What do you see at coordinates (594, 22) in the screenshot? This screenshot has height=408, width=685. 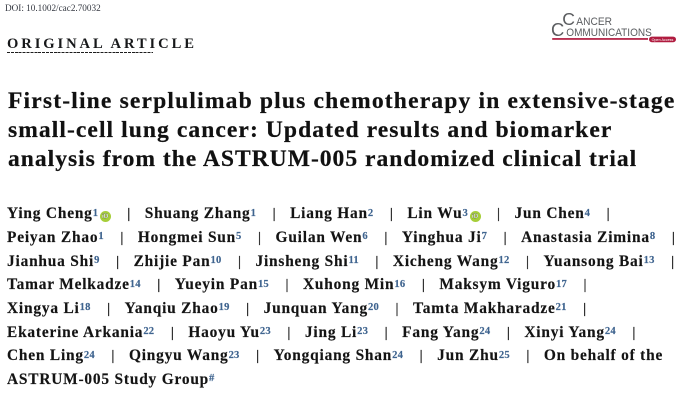 I see `svg-text: ANCER` at bounding box center [594, 22].